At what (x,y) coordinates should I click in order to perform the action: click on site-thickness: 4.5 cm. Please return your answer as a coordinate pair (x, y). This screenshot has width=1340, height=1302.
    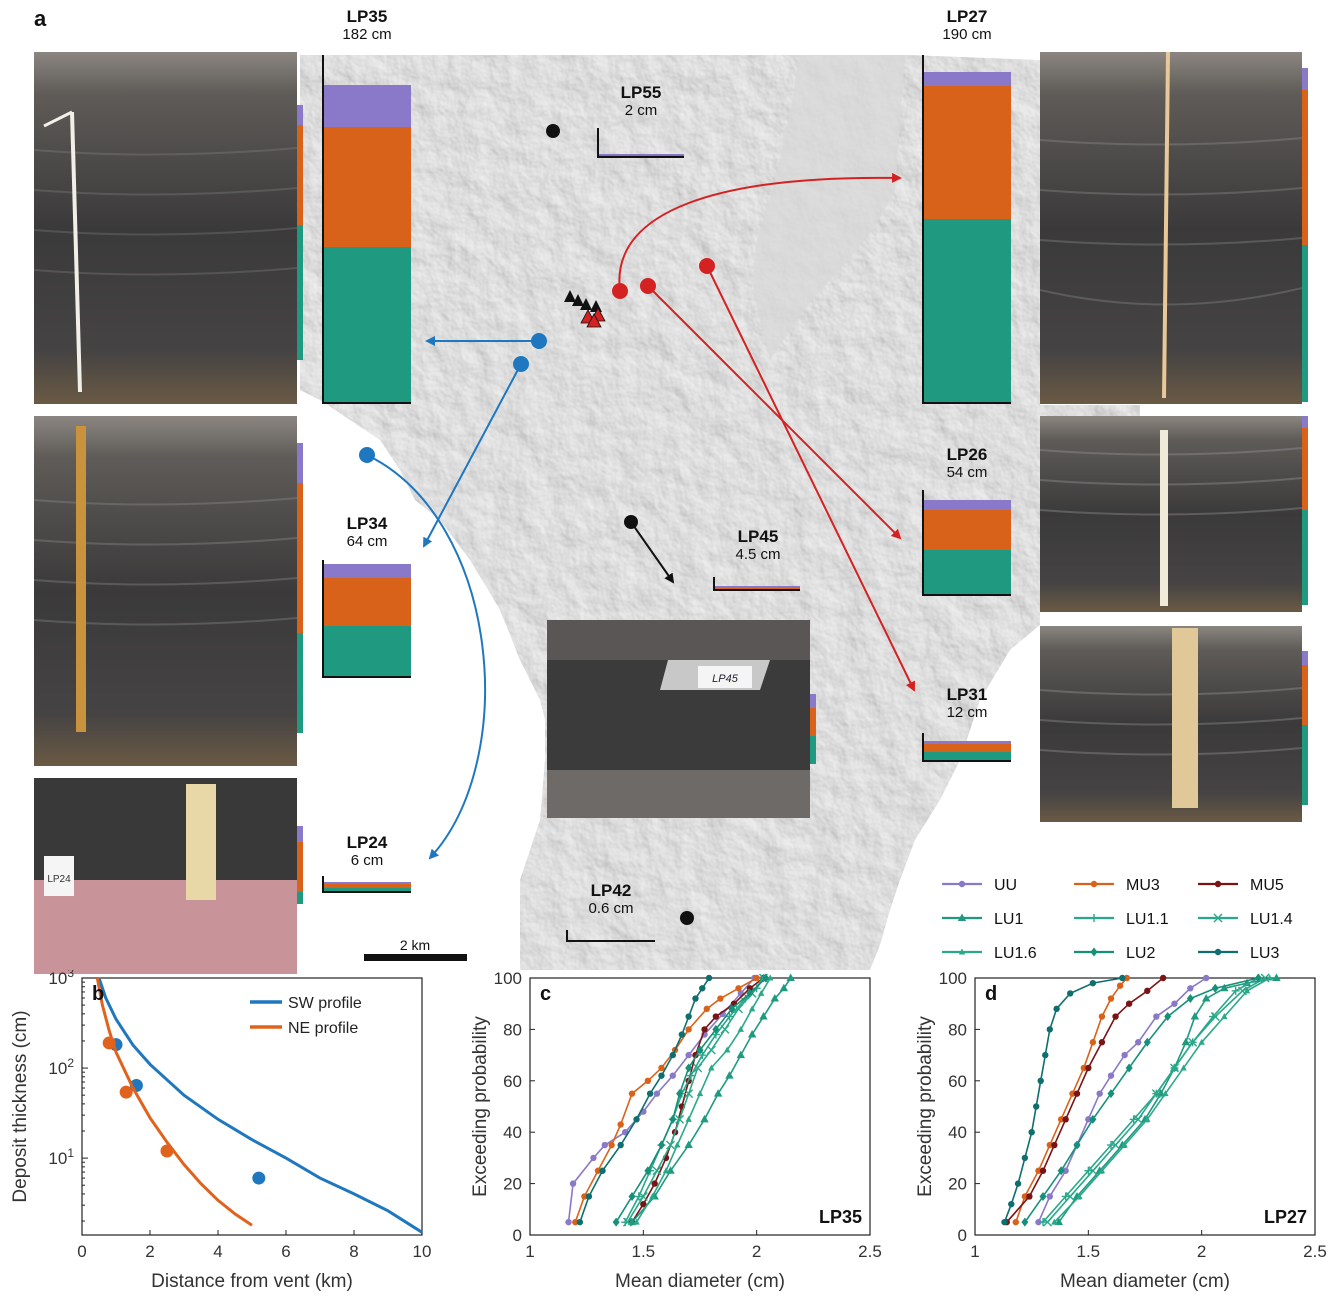
    Looking at the image, I should click on (758, 554).